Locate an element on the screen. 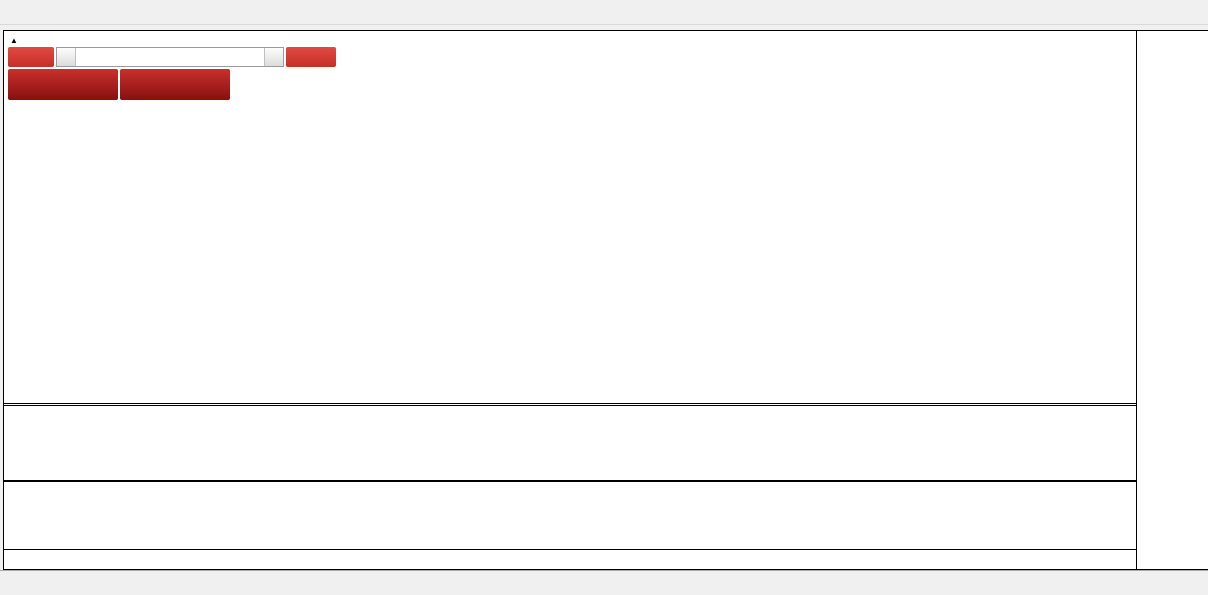  rsi-indicator-pane is located at coordinates (570, 515).